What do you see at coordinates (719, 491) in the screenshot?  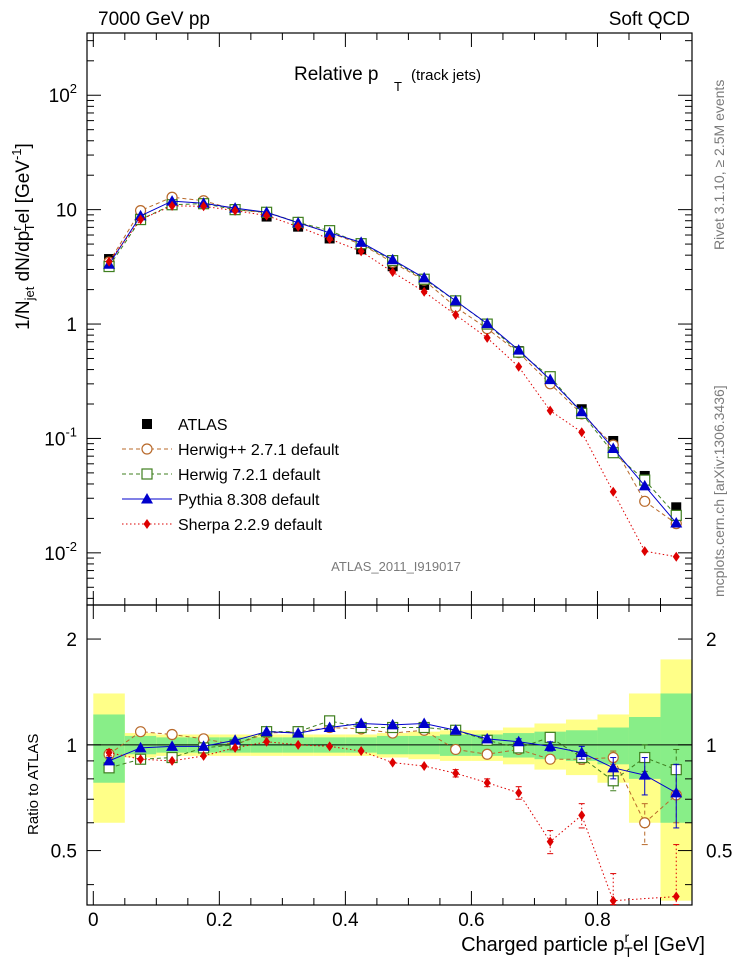 I see `mcplots-info: mcplots.cern.ch [arXiv:1306.3436]` at bounding box center [719, 491].